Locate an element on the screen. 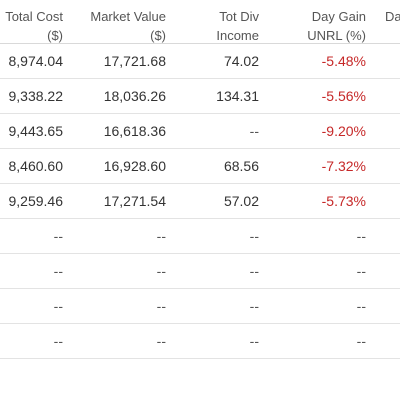  column-header-day-gain-unrl: Day Gain UNRL (%) is located at coordinates (336, 26).